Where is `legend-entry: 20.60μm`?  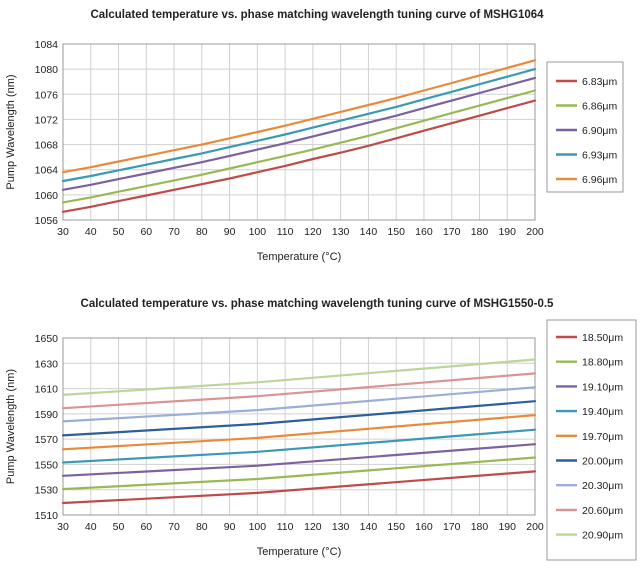
legend-entry: 20.60μm is located at coordinates (602, 511).